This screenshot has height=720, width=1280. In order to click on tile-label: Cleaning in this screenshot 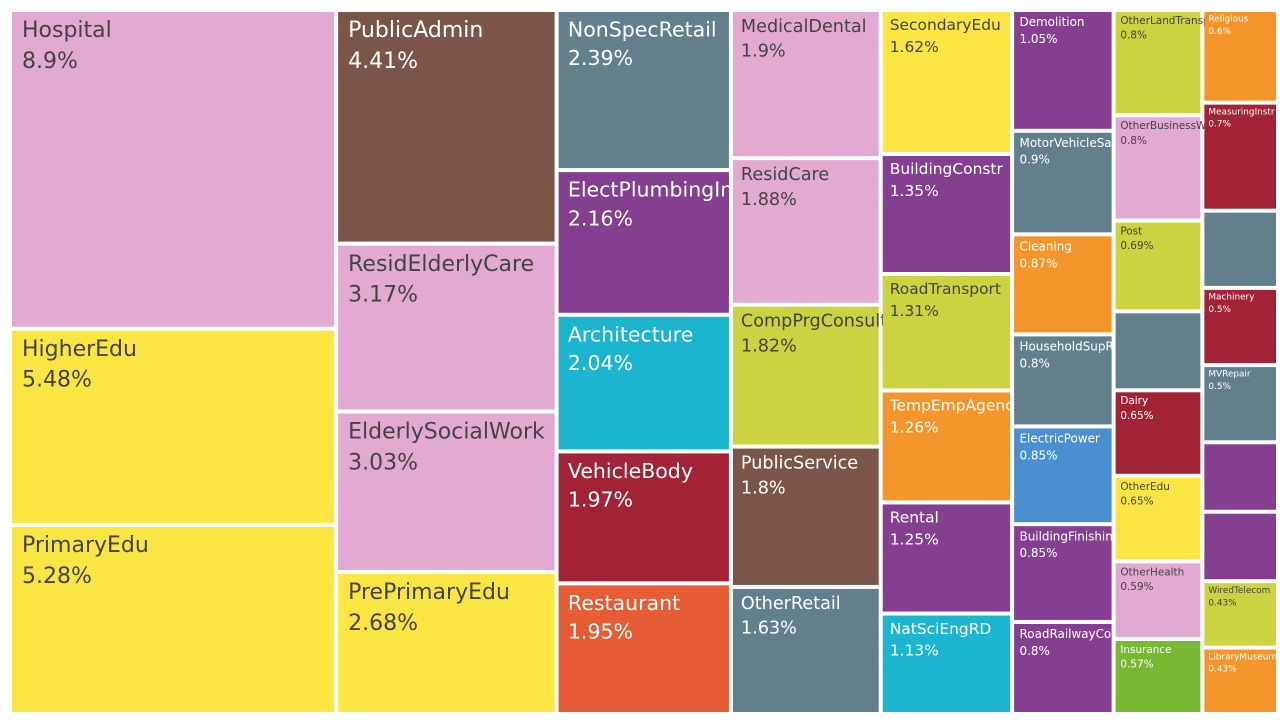, I will do `click(1046, 247)`.